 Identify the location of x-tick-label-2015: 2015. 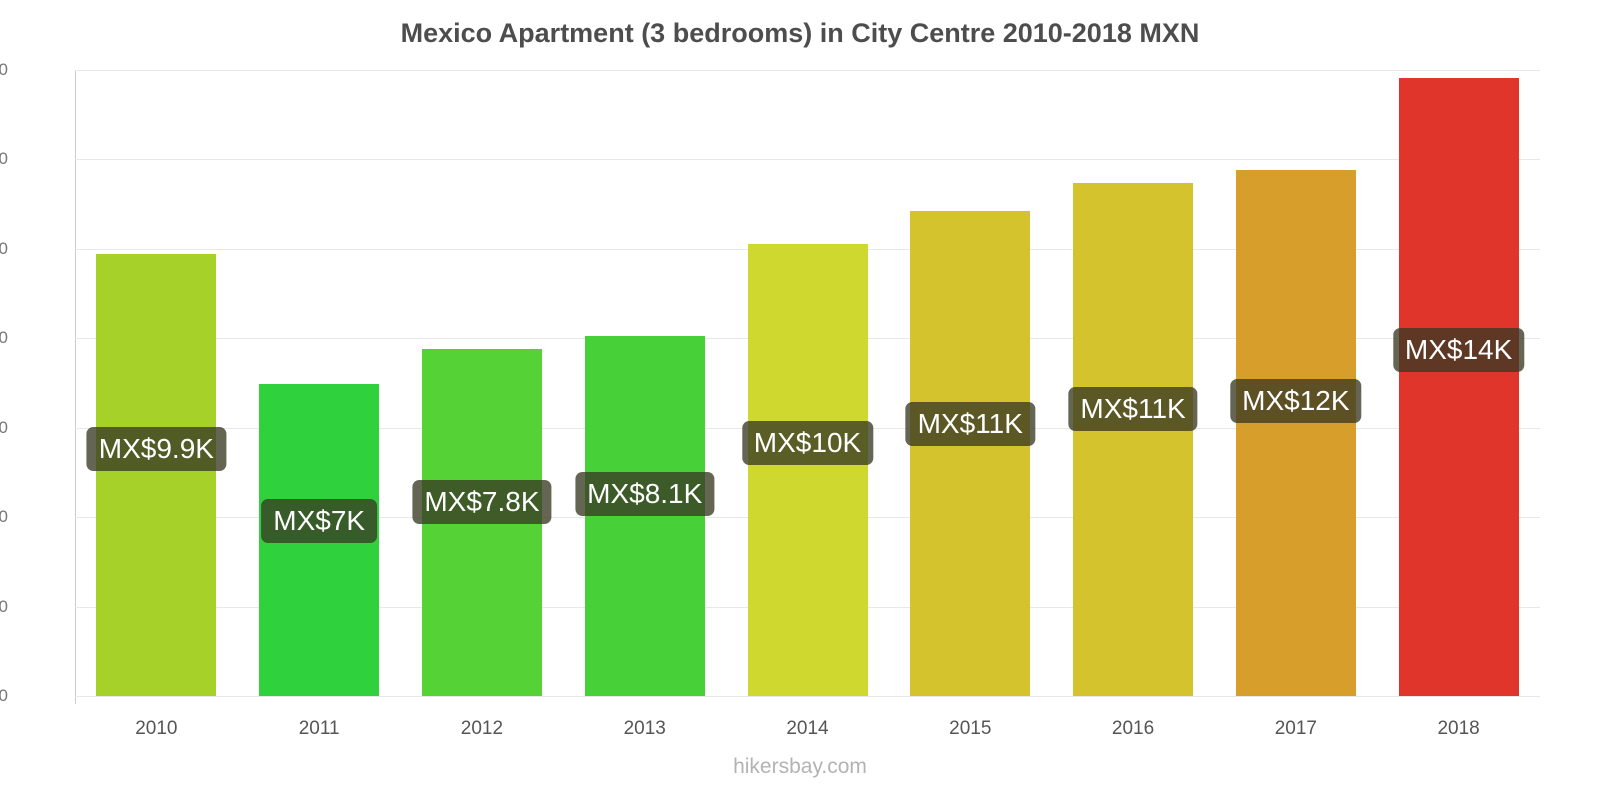
(970, 728).